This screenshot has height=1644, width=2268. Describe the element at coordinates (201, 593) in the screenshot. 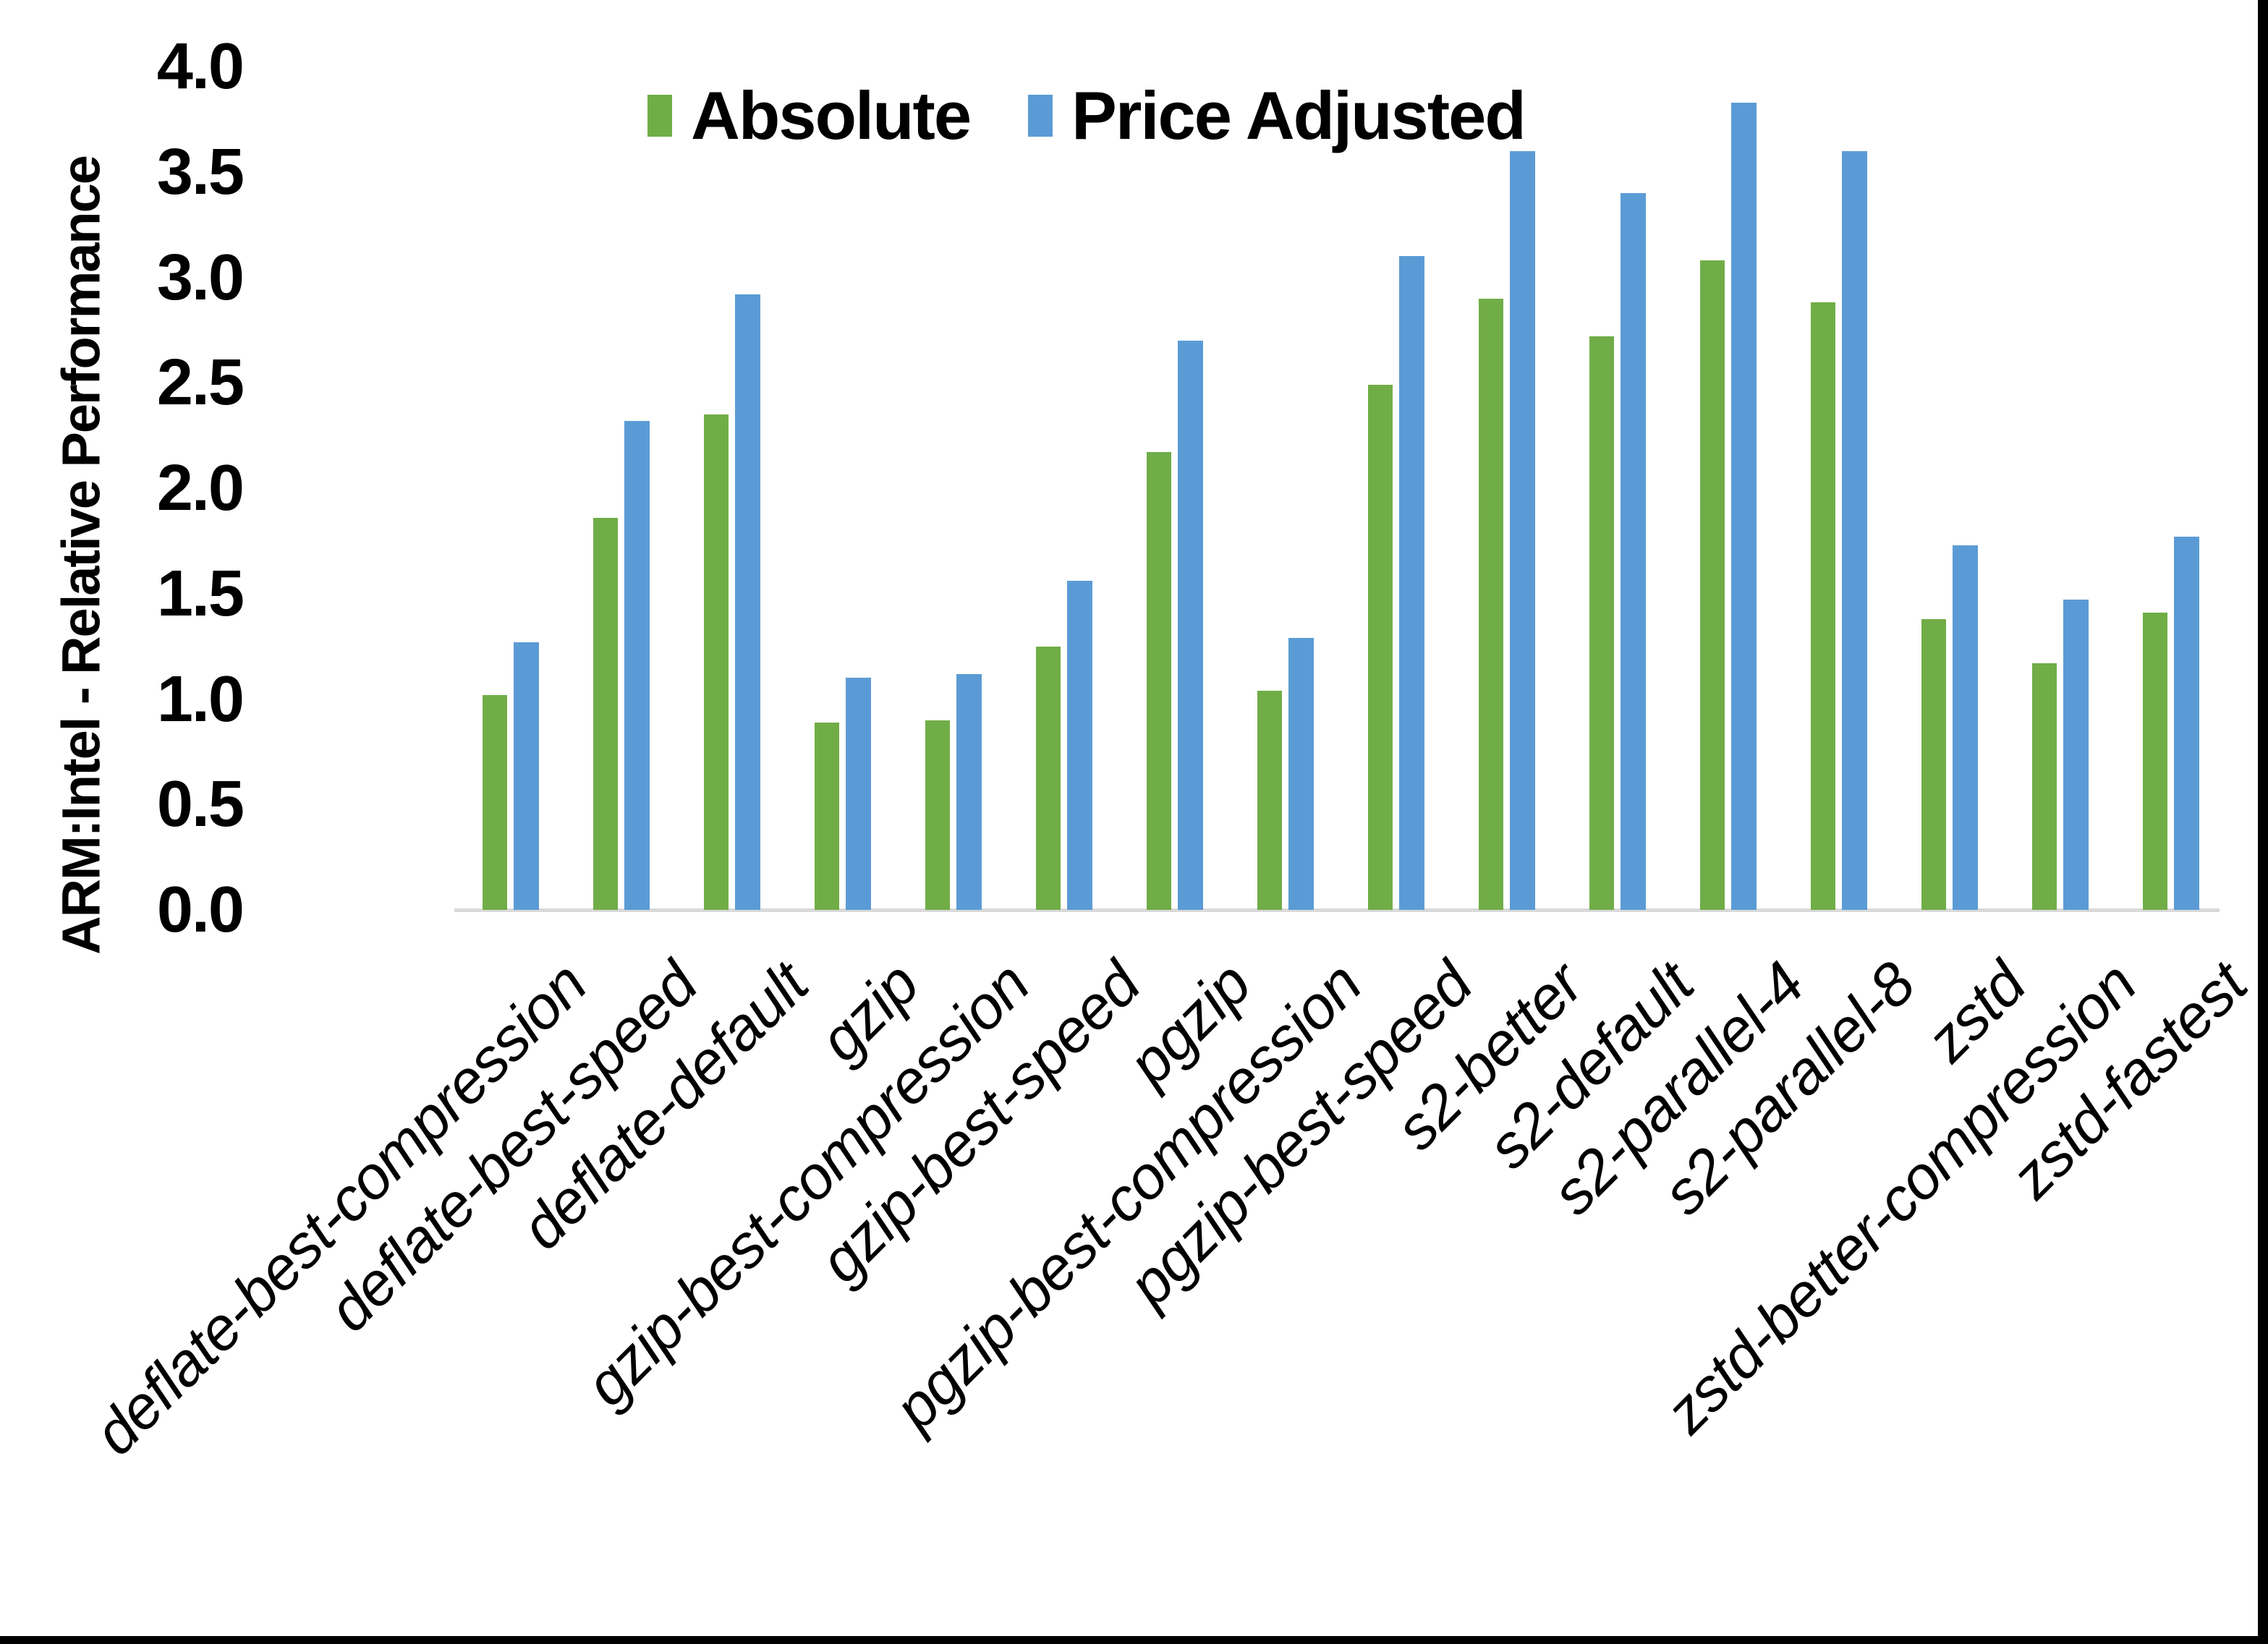

I see `y-tick-label: 1.5` at that location.